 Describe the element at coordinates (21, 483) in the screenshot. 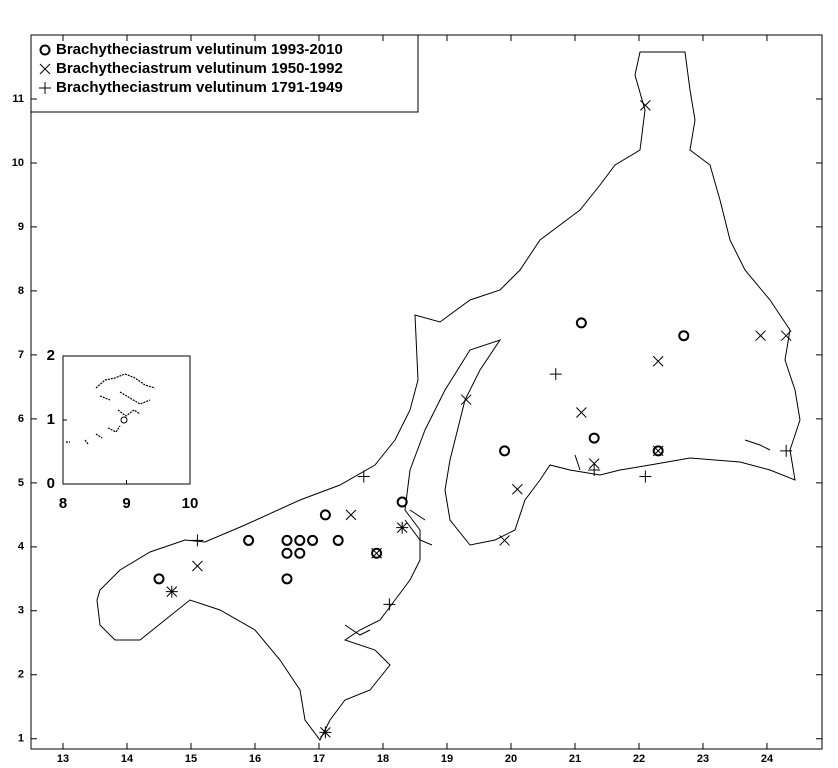

I see `y-tick-label: 5` at that location.